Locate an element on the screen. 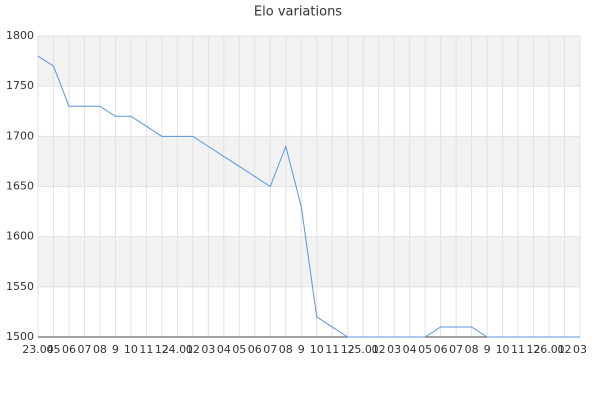 Image resolution: width=600 pixels, height=404 pixels. x-tick-label: 25.01 is located at coordinates (363, 349).